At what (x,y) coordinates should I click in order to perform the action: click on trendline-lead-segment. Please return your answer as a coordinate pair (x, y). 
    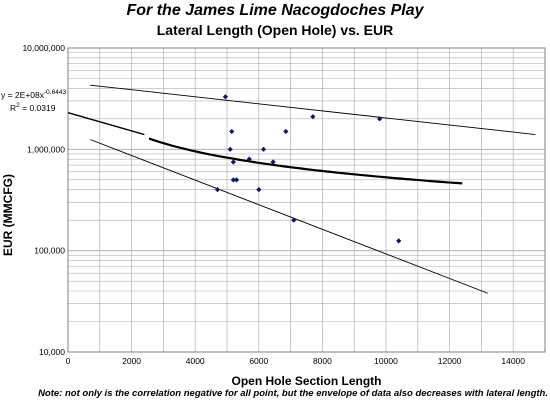
    Looking at the image, I should click on (106, 124).